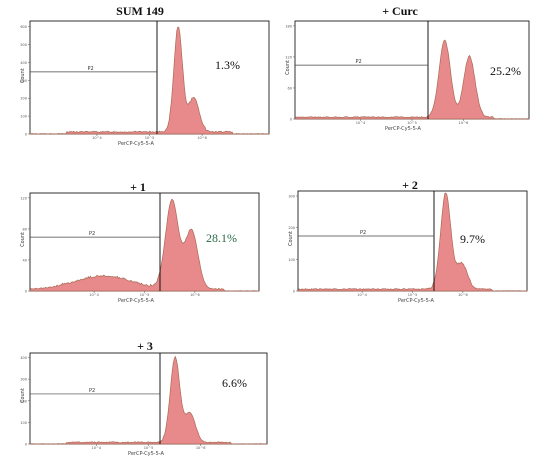  I want to click on histogram-1: P2 Count 0 40 80 120 10^4 10^5 10^6, so click(140, 244).